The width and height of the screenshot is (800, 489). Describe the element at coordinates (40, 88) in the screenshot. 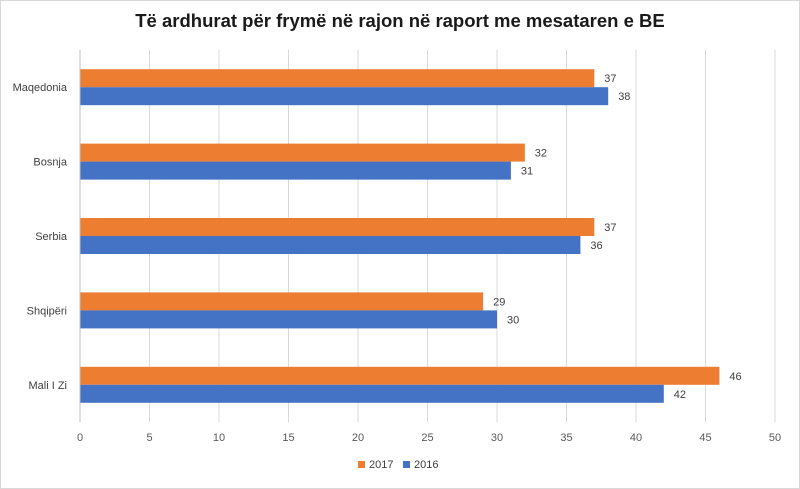

I see `category-label: Maqedonia` at that location.